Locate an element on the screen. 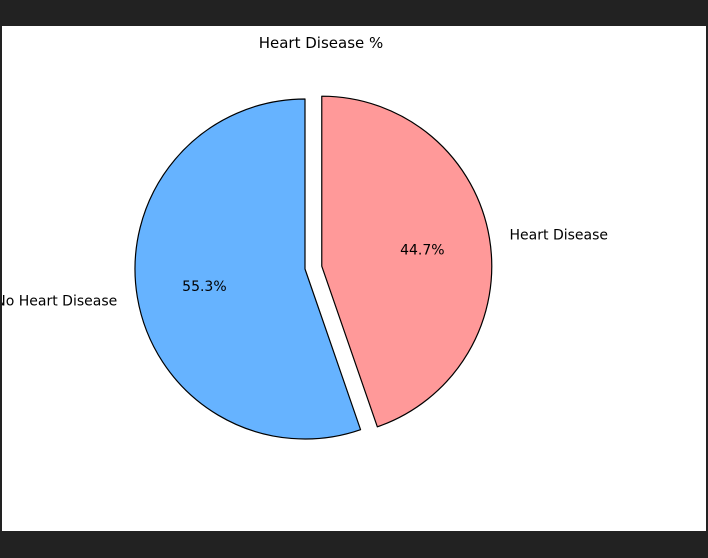 Image resolution: width=708 pixels, height=558 pixels. pie-slice-heart-disease is located at coordinates (407, 261).